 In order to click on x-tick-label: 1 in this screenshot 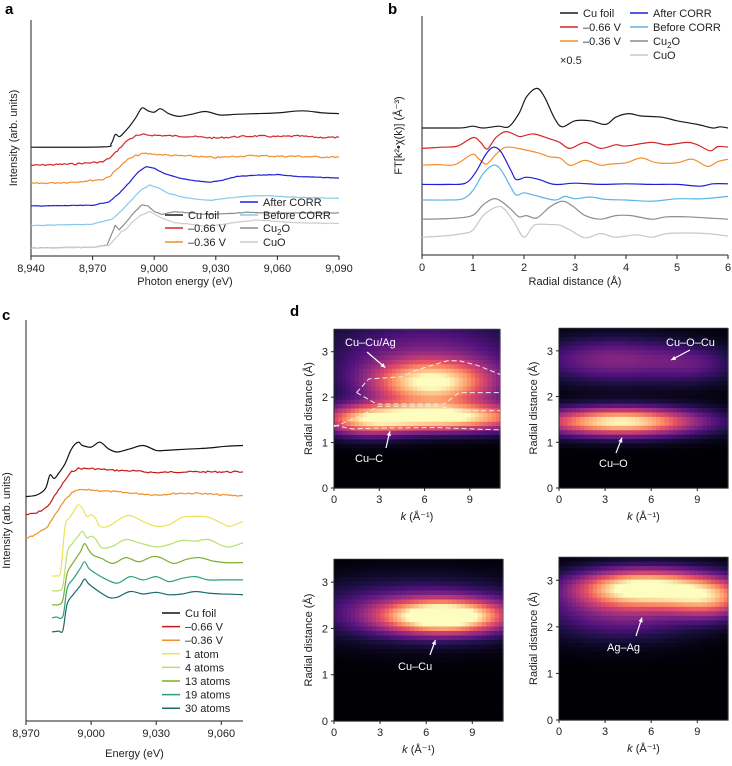, I will do `click(473, 268)`.